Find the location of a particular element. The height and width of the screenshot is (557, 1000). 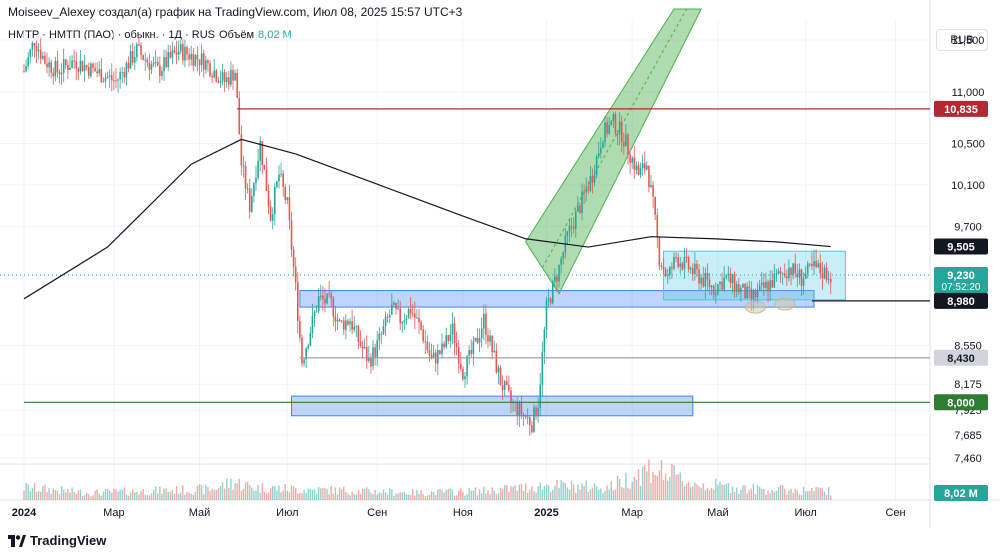

symbol-title: НМТР · НМТП (ПАО) · обыкн. · 1Д · RUS is located at coordinates (111, 35).